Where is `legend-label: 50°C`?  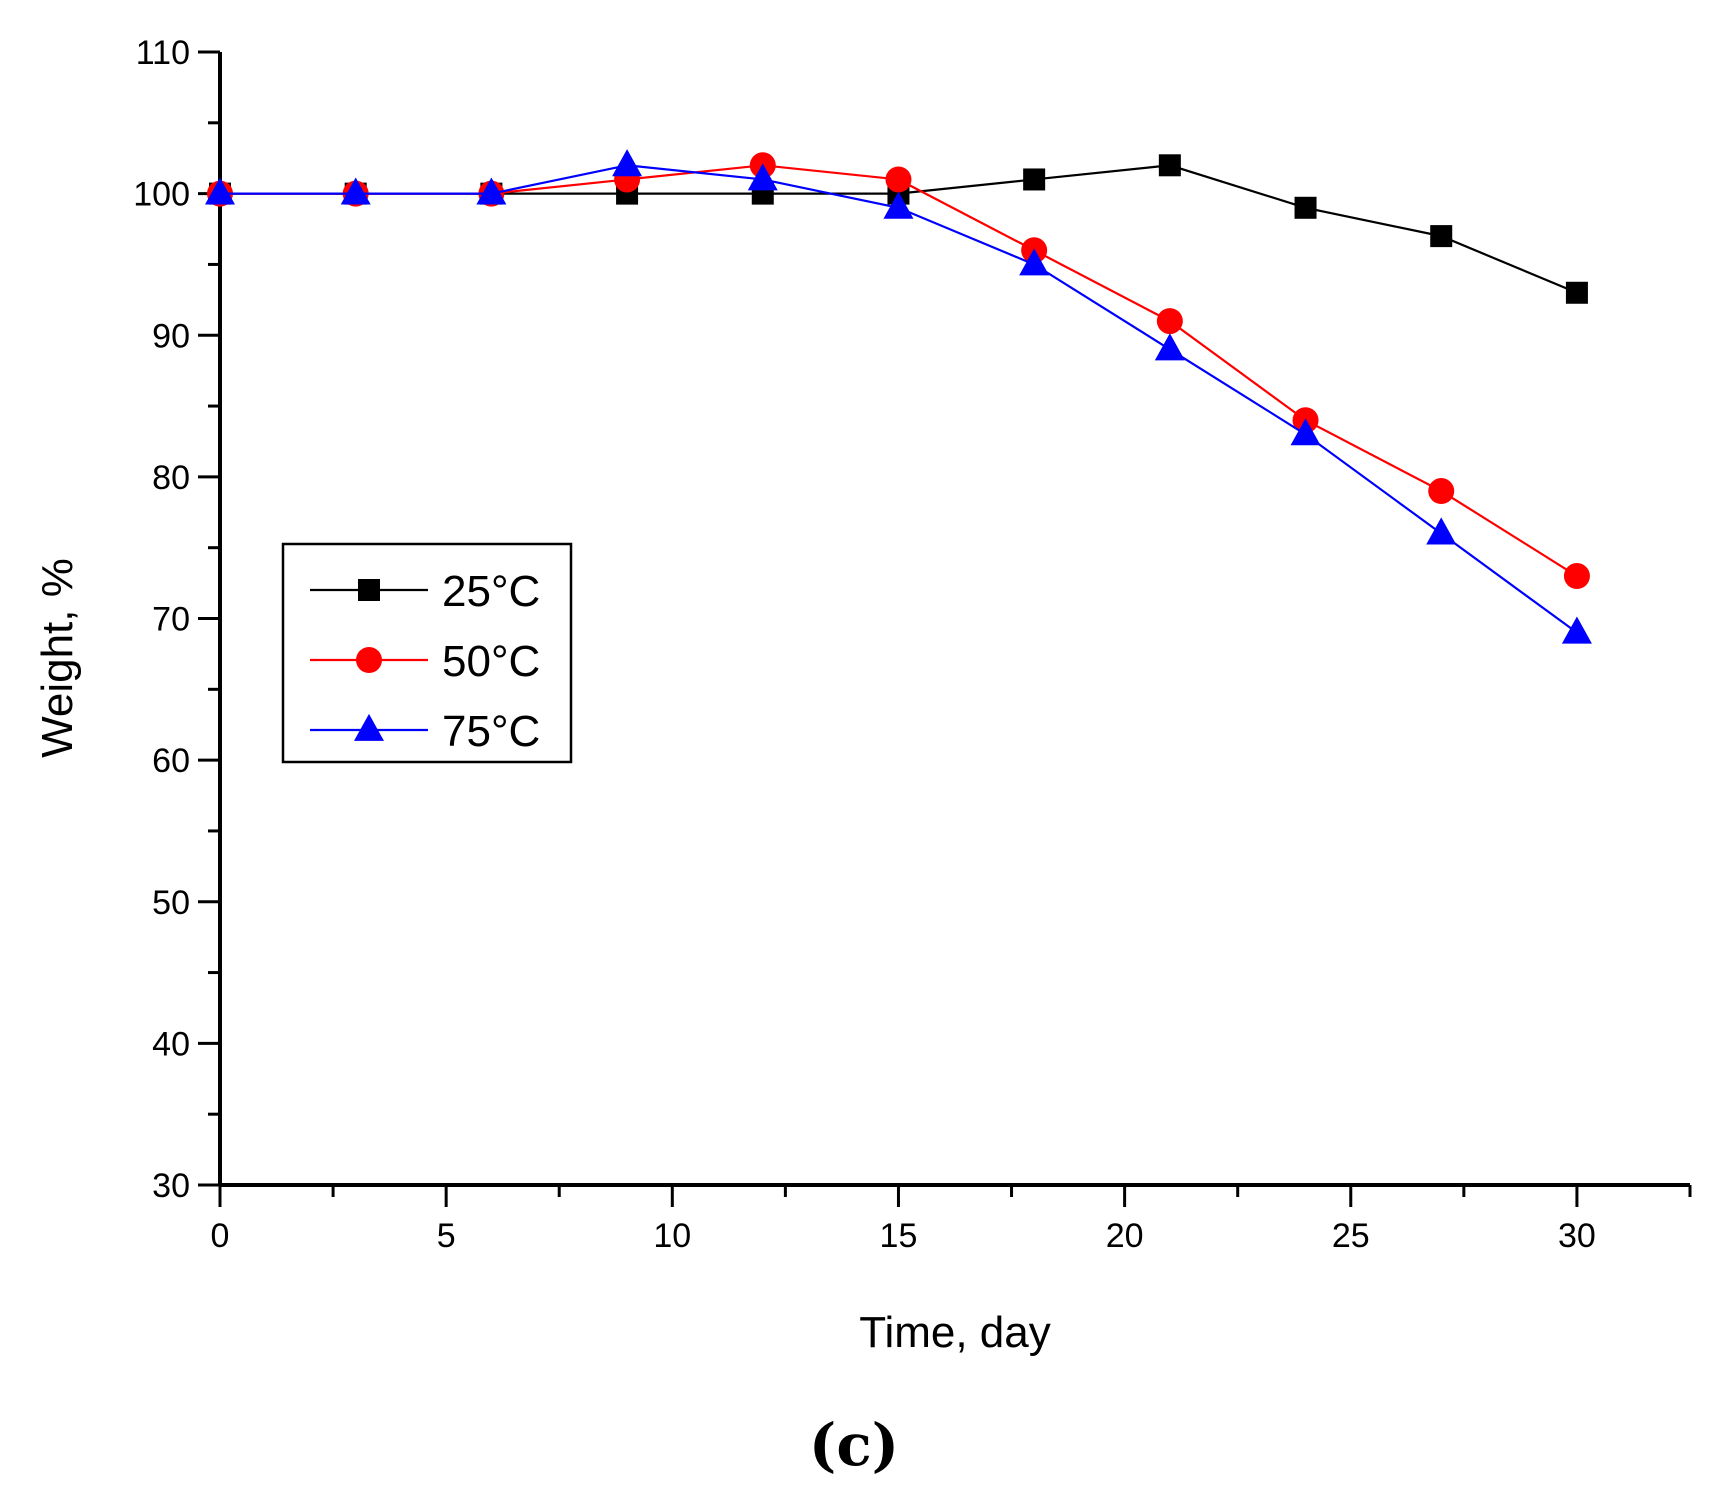 legend-label: 50°C is located at coordinates (491, 661).